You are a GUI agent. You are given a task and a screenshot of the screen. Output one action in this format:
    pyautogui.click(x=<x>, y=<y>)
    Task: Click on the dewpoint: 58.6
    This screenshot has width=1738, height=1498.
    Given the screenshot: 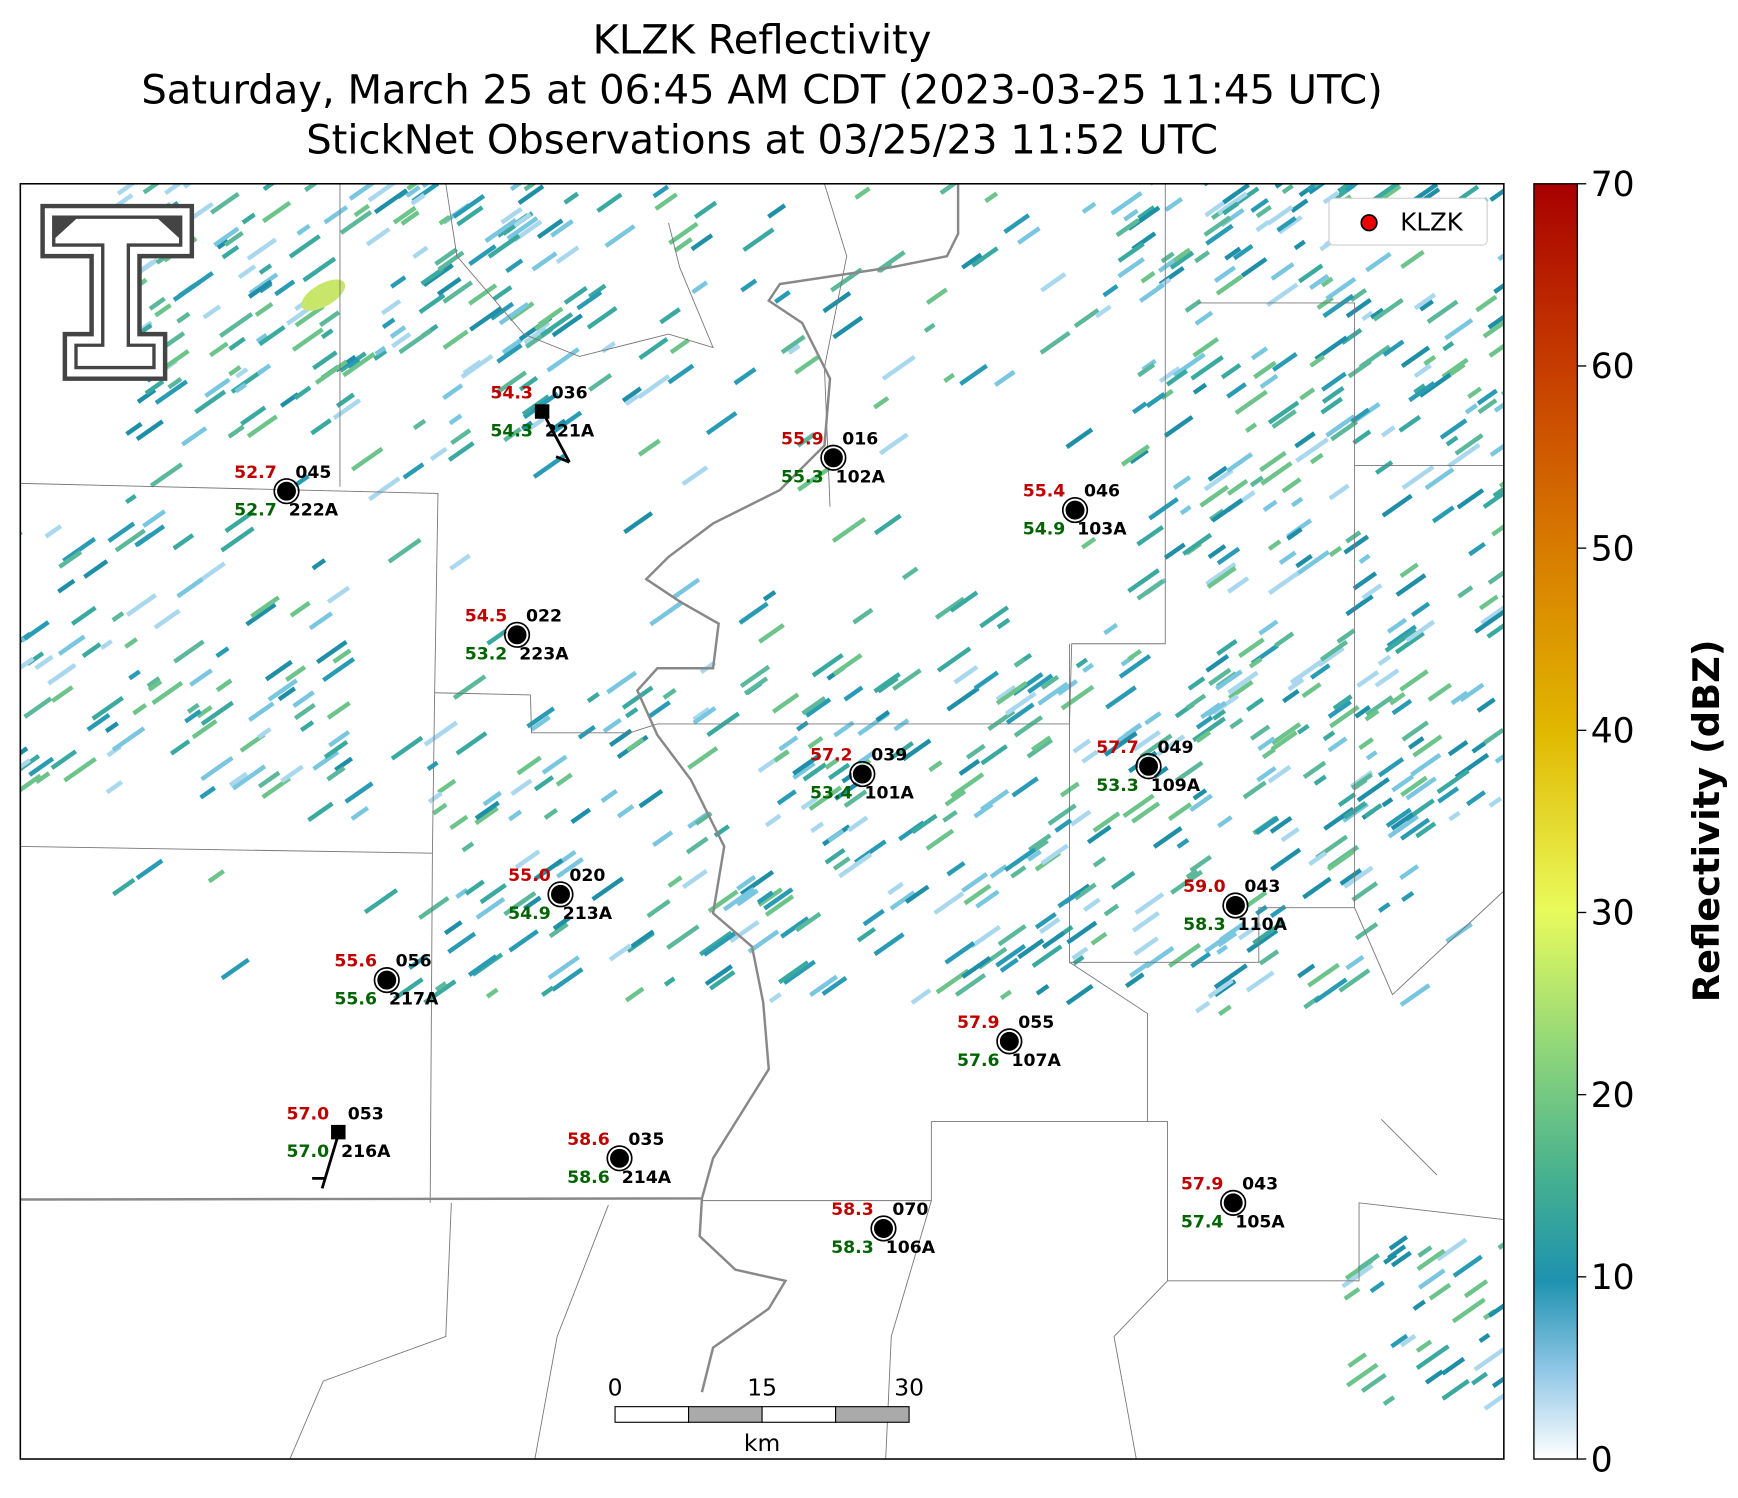 What is the action you would take?
    pyautogui.click(x=588, y=1178)
    